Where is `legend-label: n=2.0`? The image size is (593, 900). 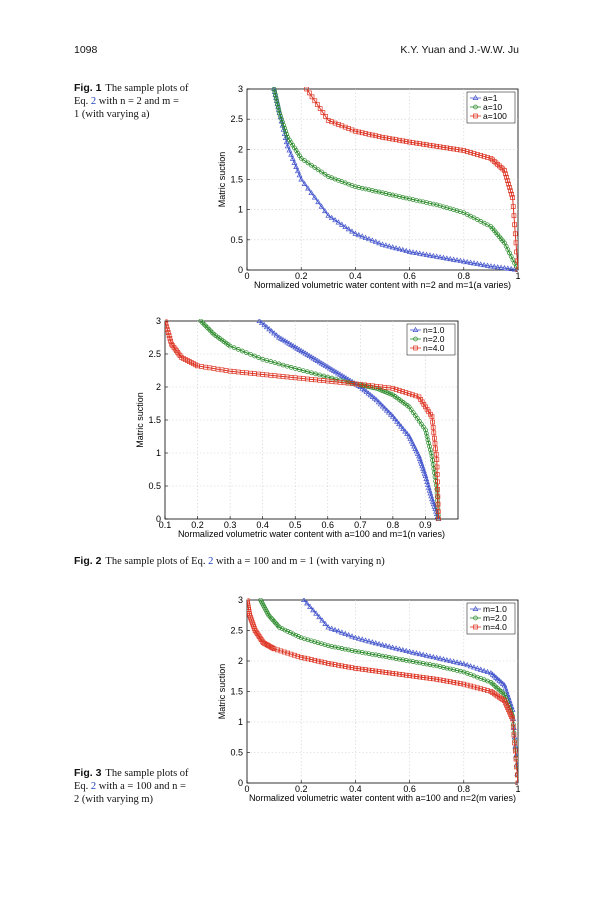 legend-label: n=2.0 is located at coordinates (434, 339).